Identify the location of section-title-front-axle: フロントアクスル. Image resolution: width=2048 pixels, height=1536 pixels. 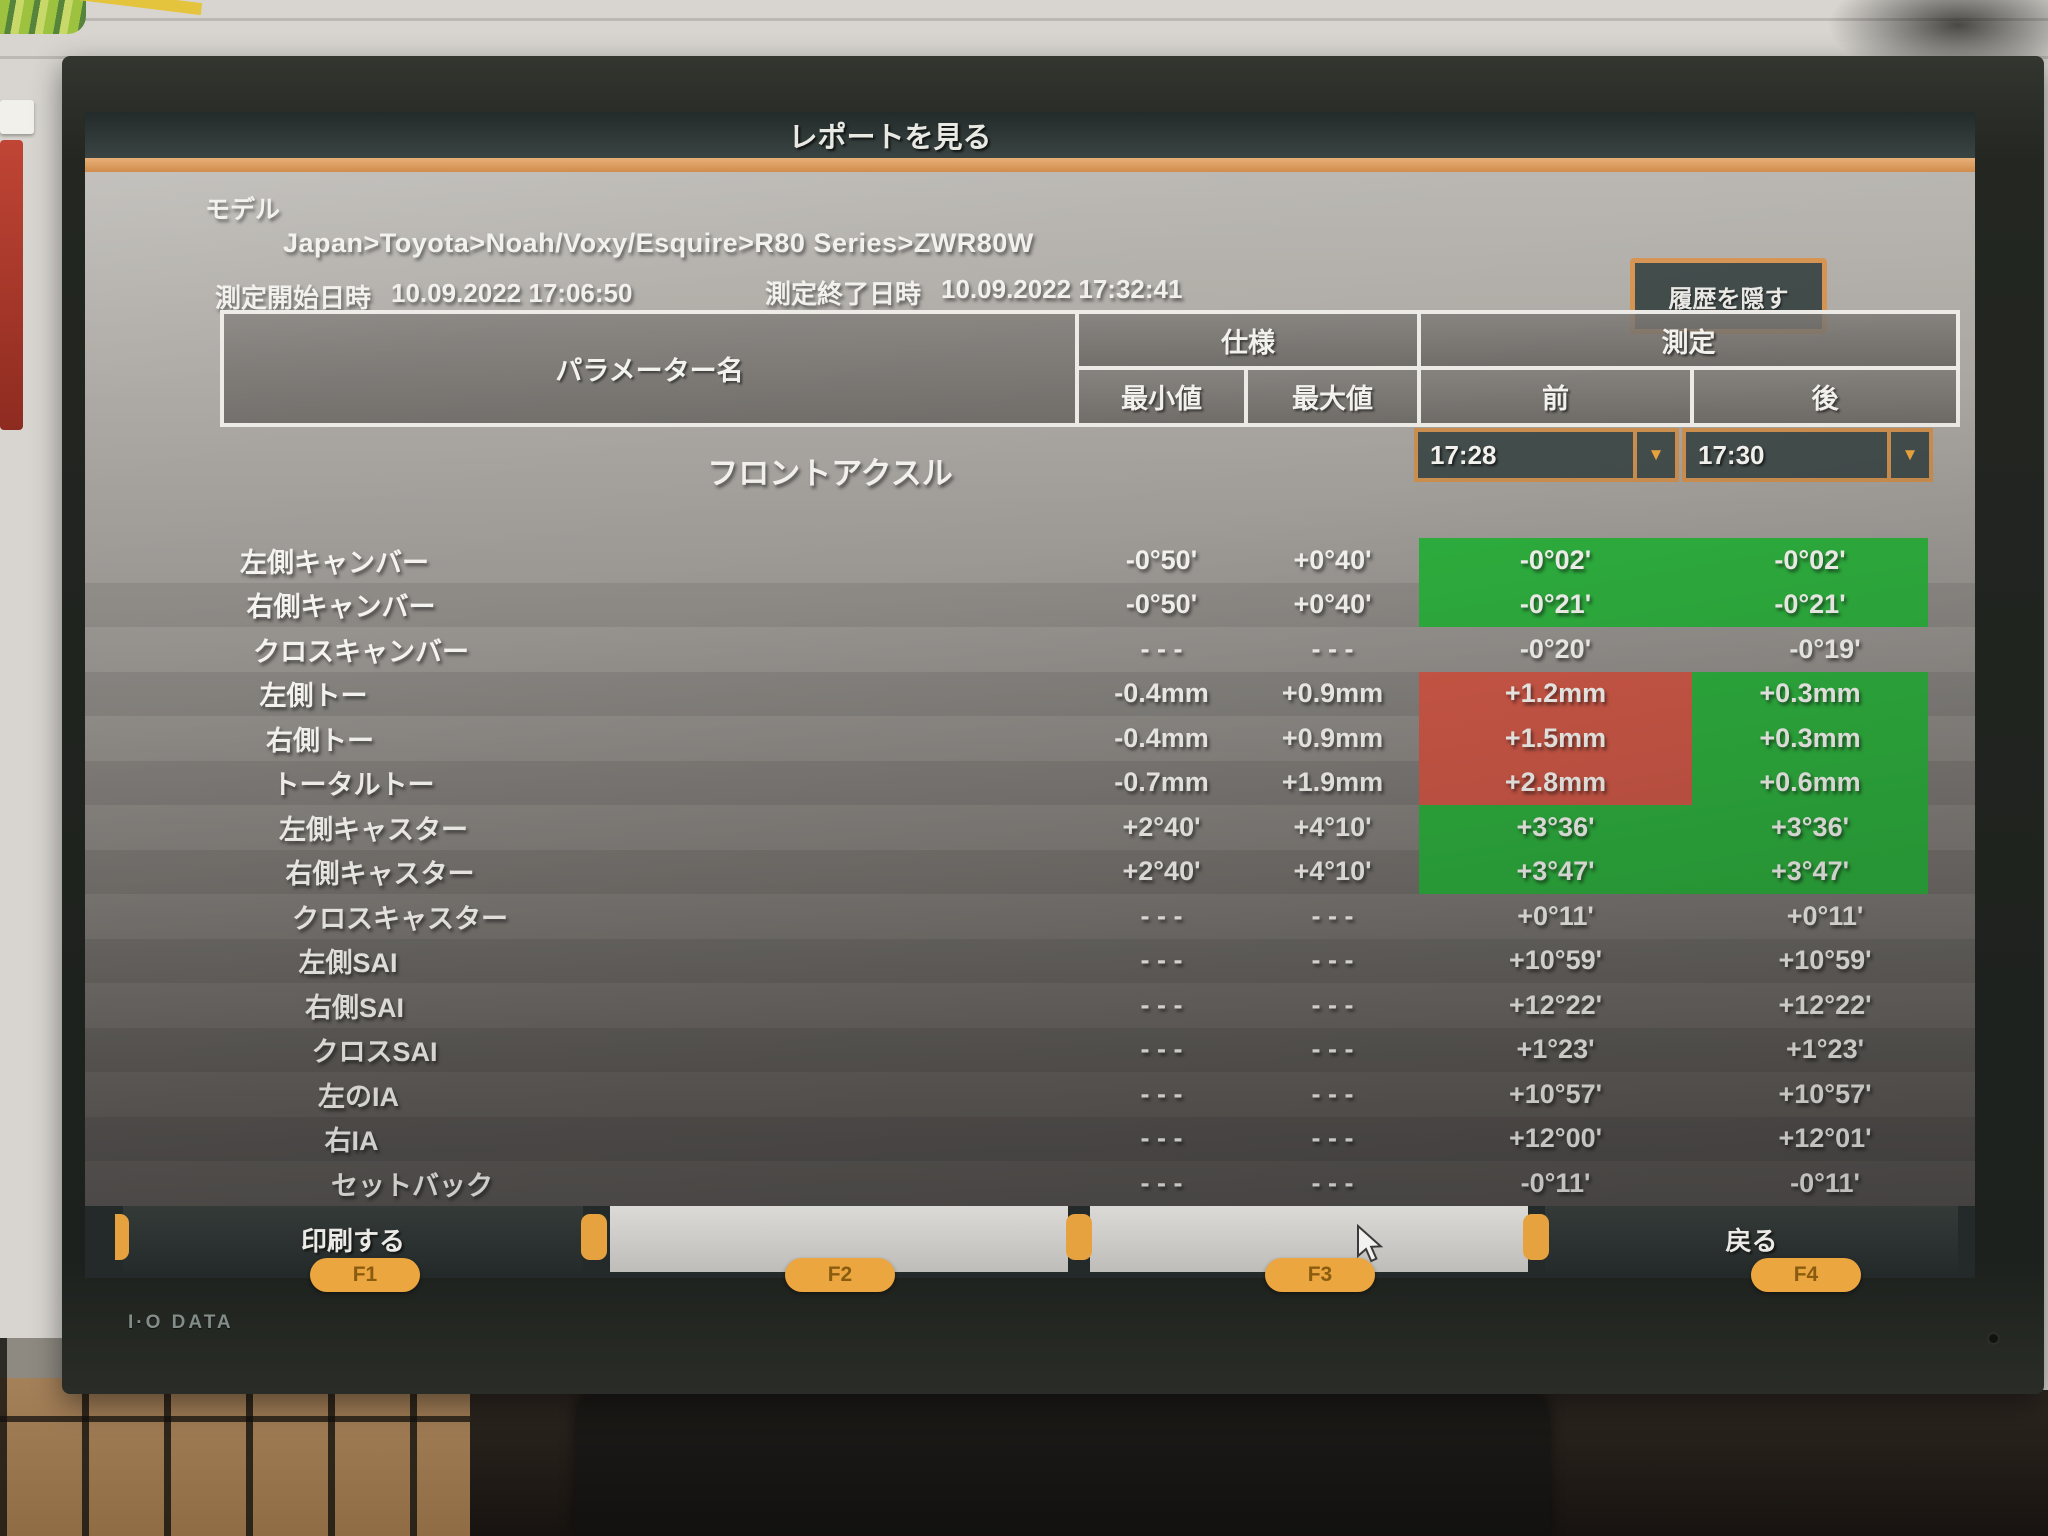
(830, 473).